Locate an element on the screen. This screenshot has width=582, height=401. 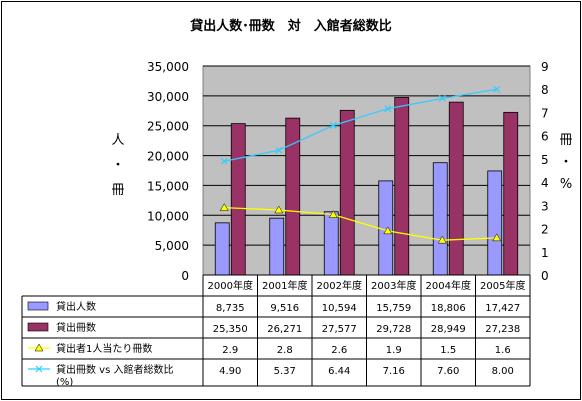
data-label: 1.5 is located at coordinates (448, 350).